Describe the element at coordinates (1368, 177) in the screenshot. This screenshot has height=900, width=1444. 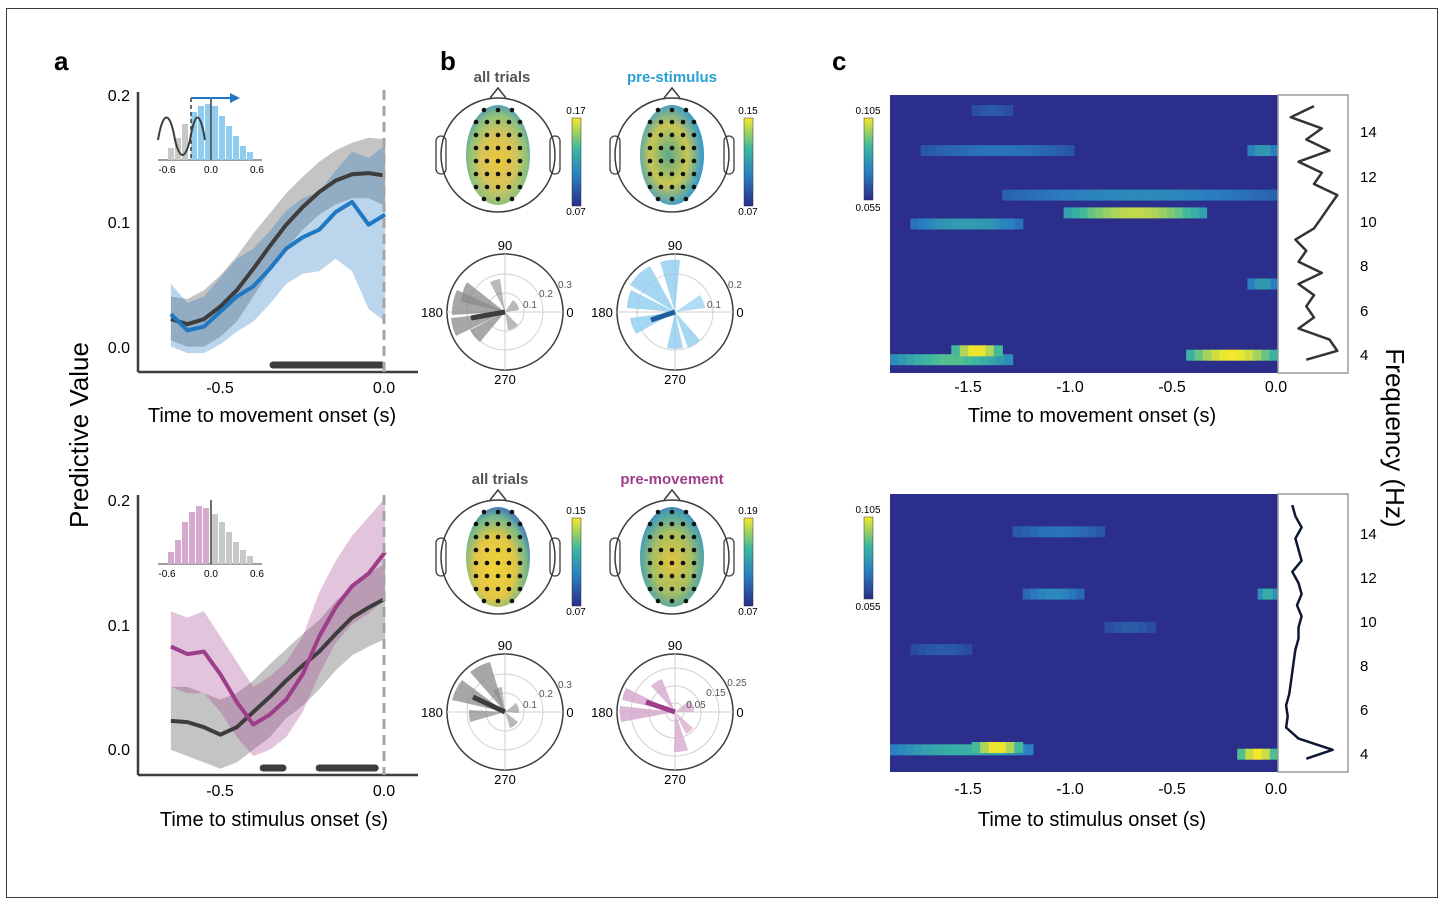
I see `y-tick-label: 12` at that location.